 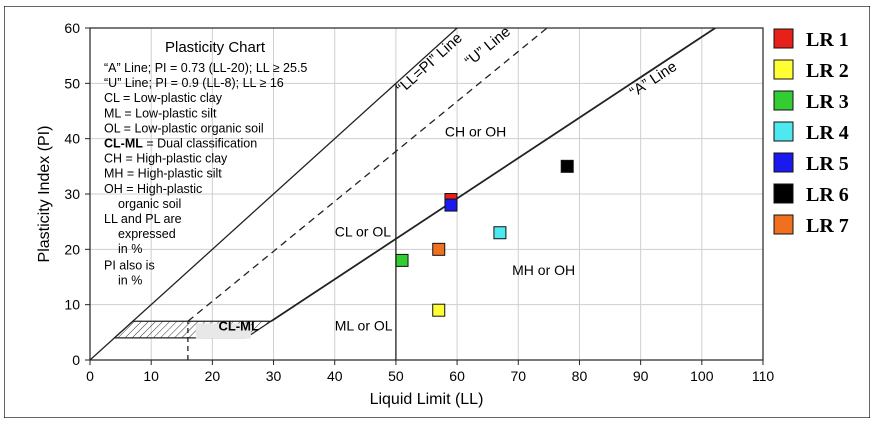 I want to click on note-line: expressed, so click(x=147, y=234).